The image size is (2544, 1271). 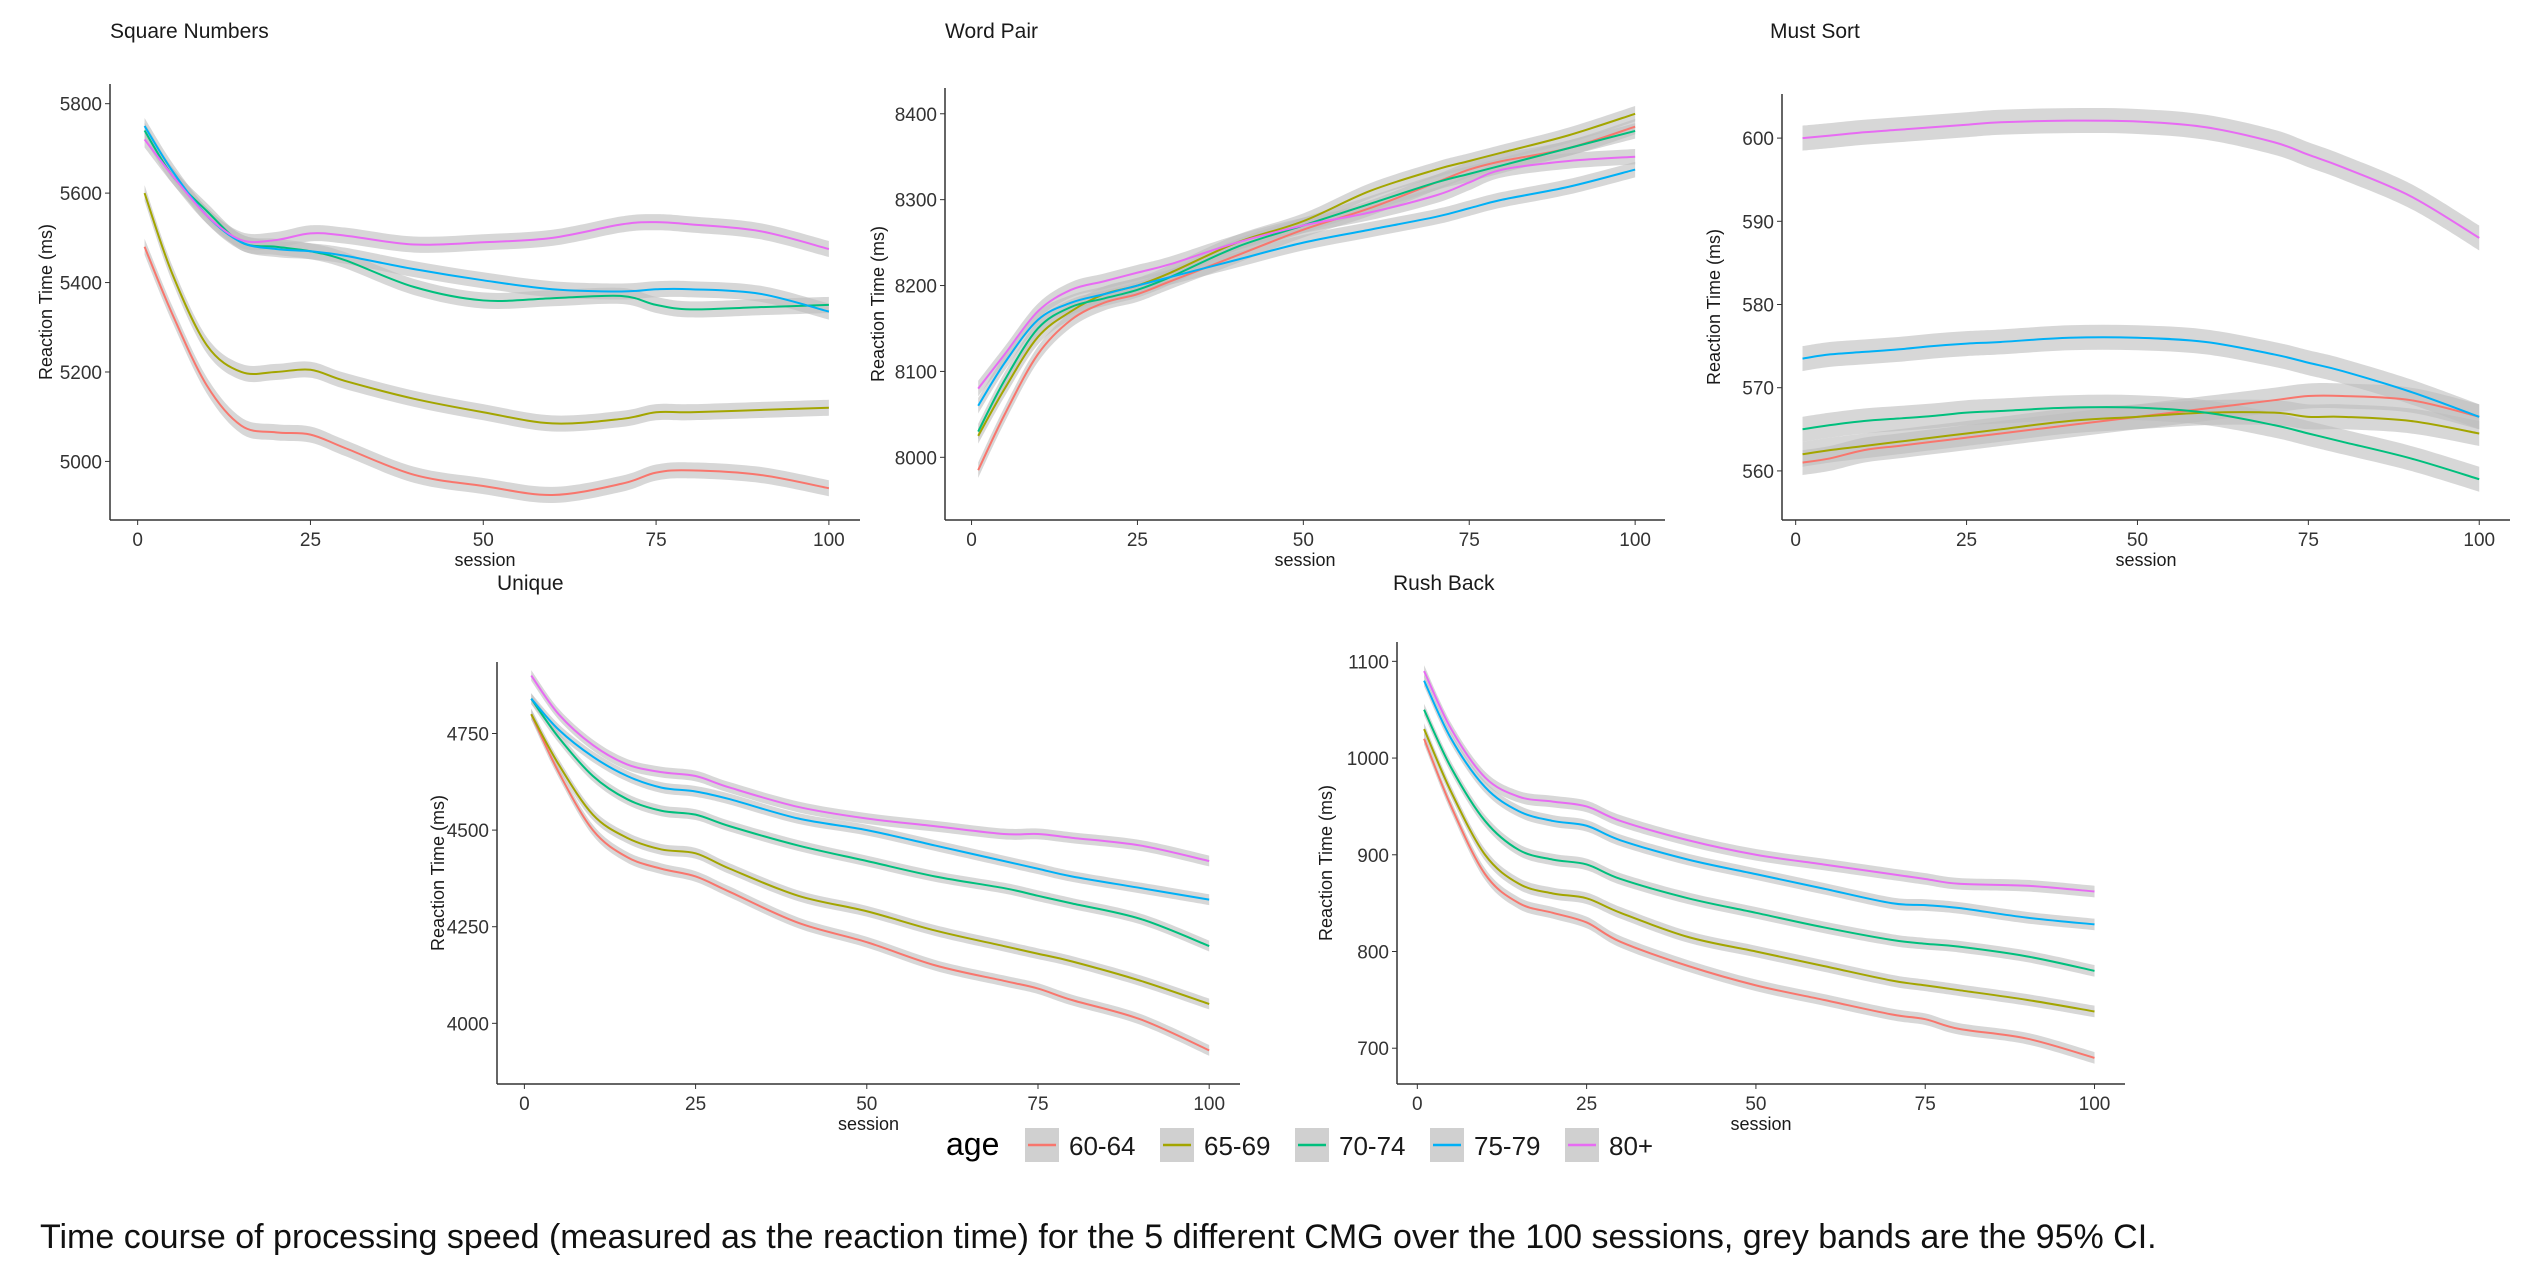 What do you see at coordinates (81, 194) in the screenshot?
I see `y-tick-label: 5600` at bounding box center [81, 194].